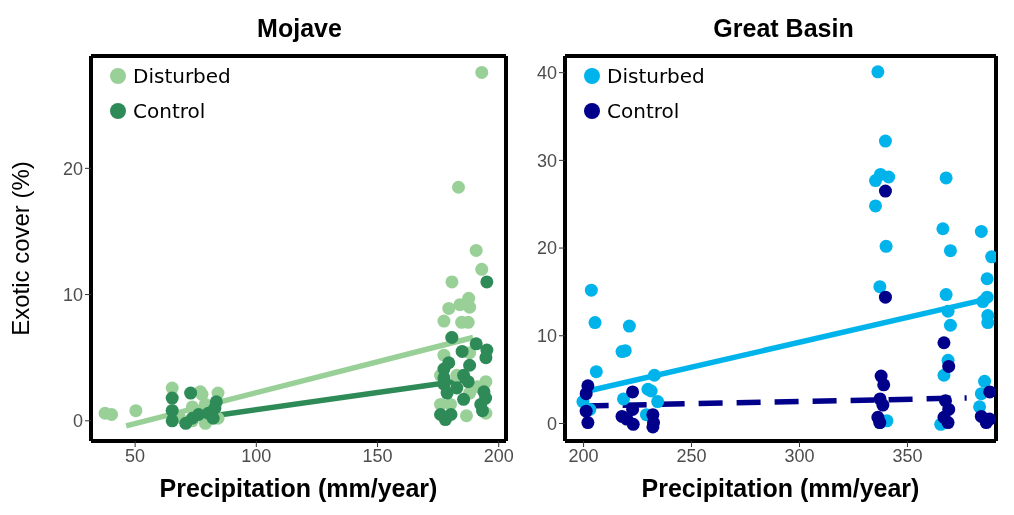 The image size is (1014, 515). Describe the element at coordinates (377, 455) in the screenshot. I see `x-tick-label: 150` at that location.